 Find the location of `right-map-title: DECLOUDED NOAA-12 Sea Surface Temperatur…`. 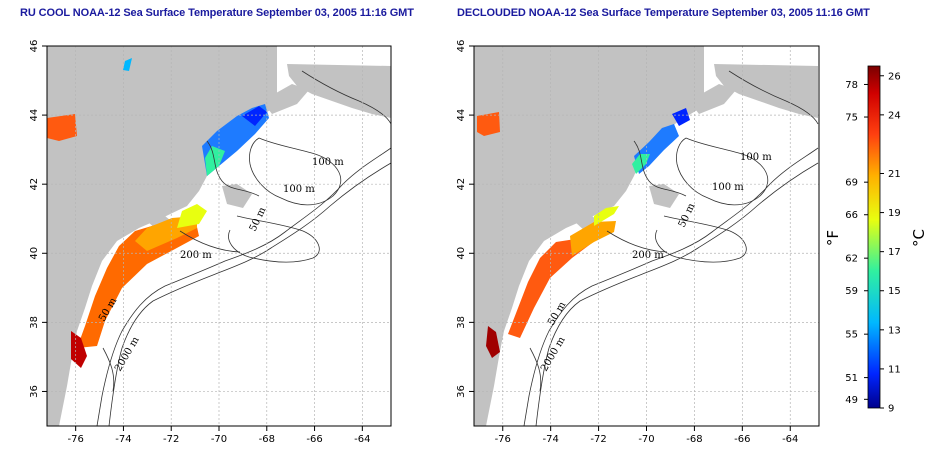

right-map-title: DECLOUDED NOAA-12 Sea Surface Temperatur… is located at coordinates (663, 13).